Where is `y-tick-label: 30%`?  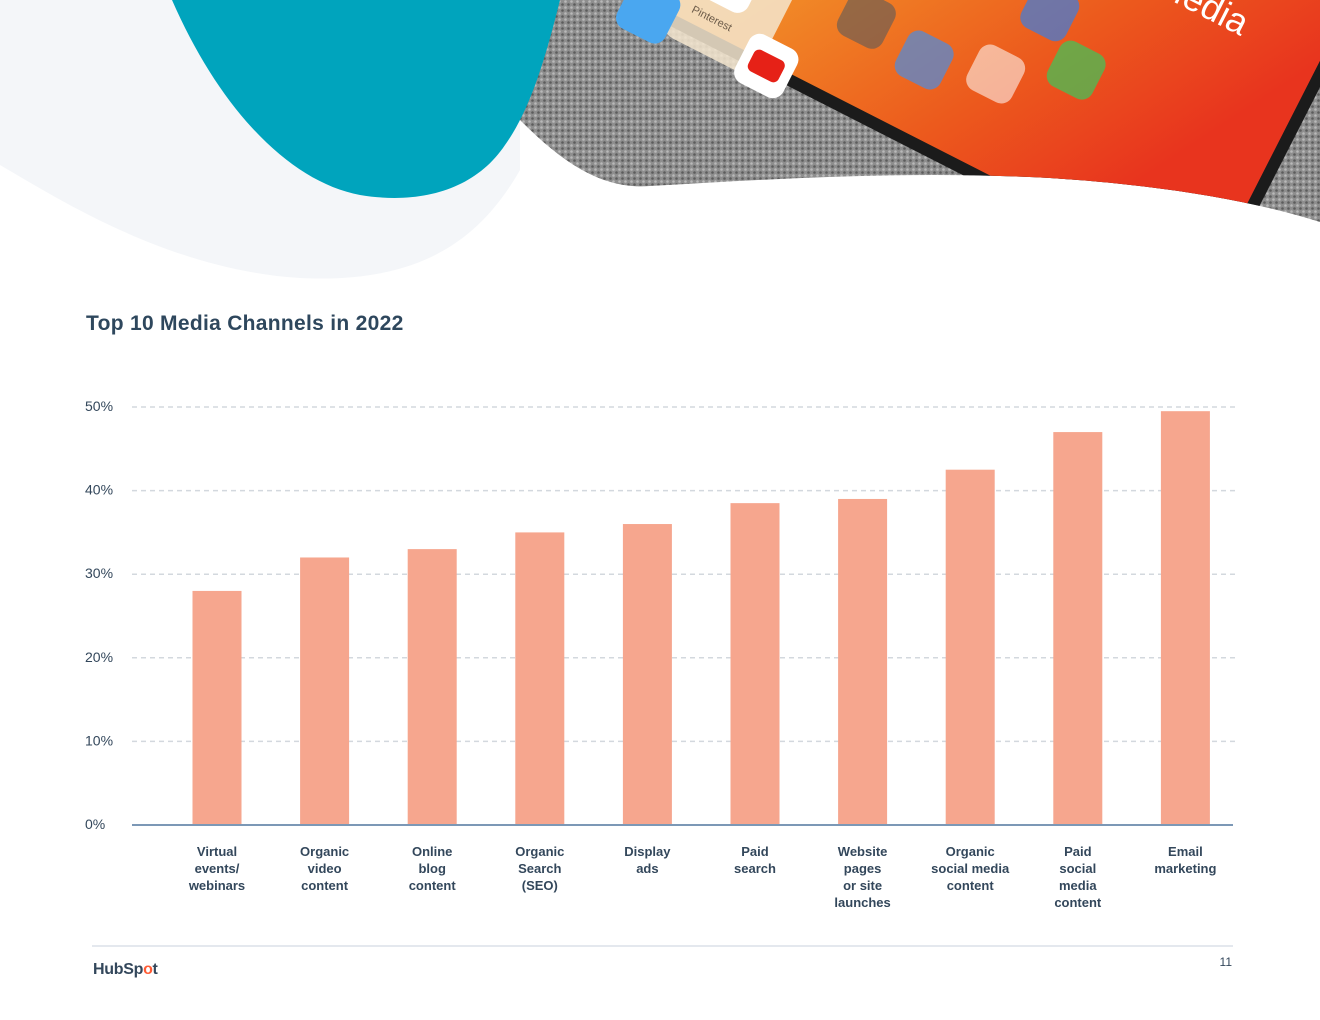
y-tick-label: 30% is located at coordinates (99, 573).